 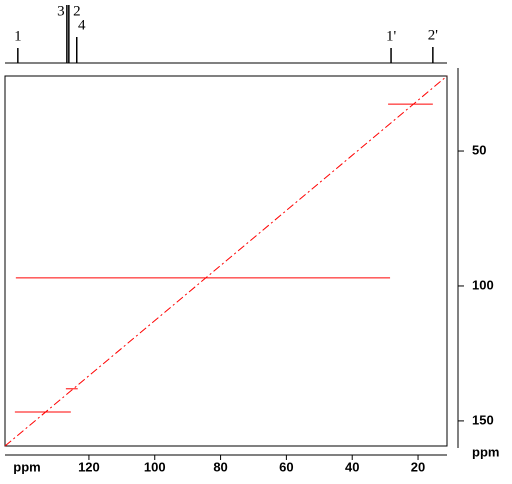 I want to click on x-tick-label: 80, so click(x=220, y=466).